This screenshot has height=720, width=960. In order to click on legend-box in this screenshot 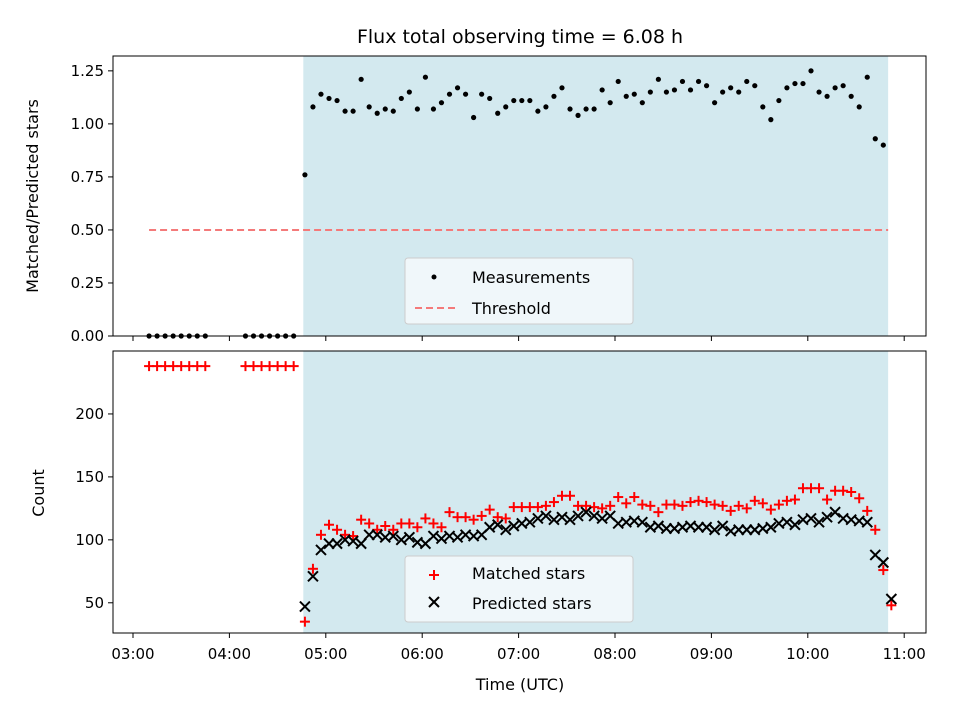, I will do `click(519, 291)`.